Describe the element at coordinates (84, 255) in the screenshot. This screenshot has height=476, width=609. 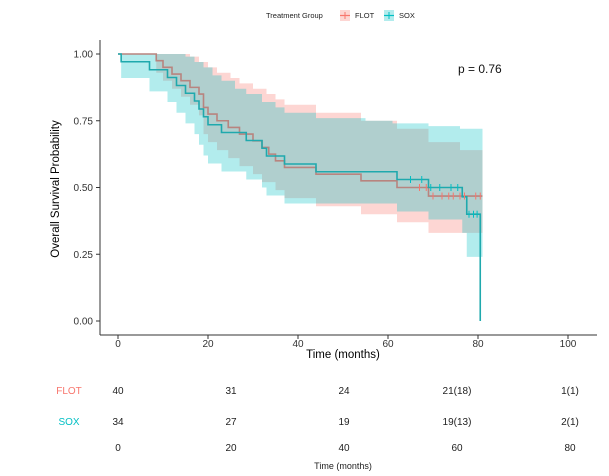
I see `y-tick-label: 0.25` at that location.